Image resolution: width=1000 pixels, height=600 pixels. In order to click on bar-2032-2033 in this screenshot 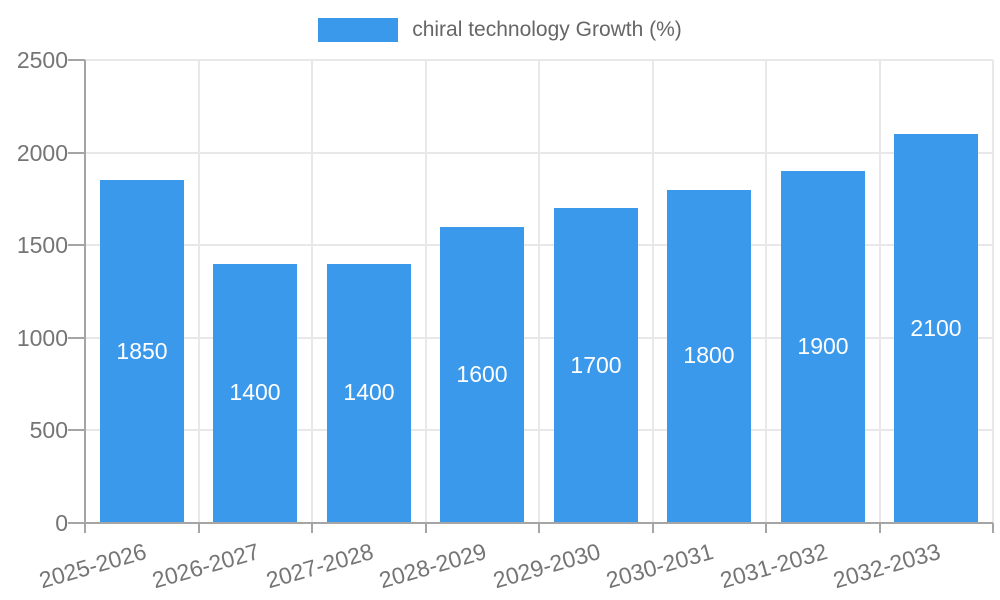, I will do `click(936, 328)`.